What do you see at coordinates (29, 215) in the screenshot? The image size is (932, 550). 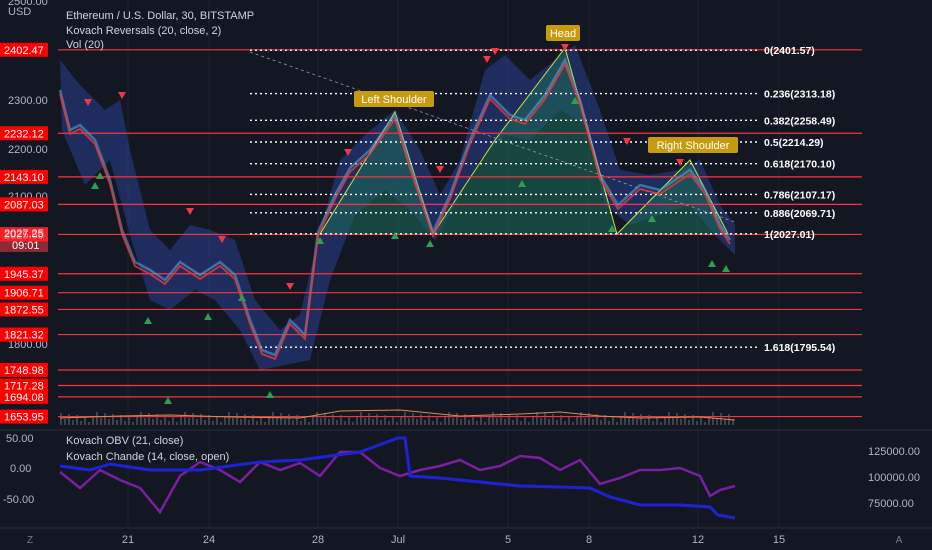 I see `price-axis-panel` at bounding box center [29, 215].